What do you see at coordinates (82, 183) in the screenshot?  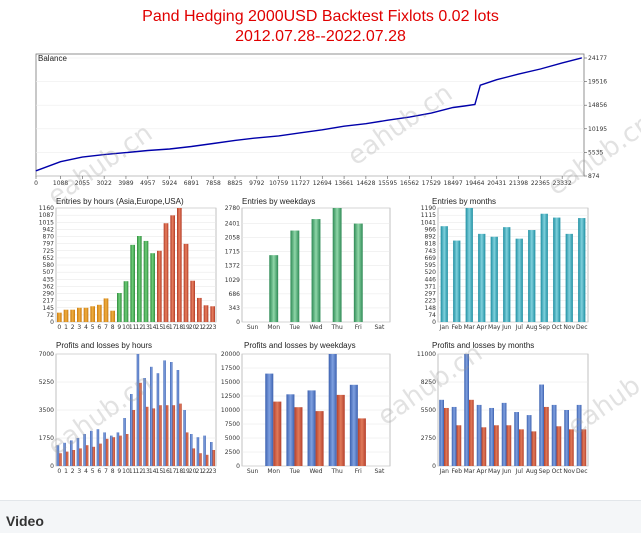 I see `x-tick-label: 2055` at bounding box center [82, 183].